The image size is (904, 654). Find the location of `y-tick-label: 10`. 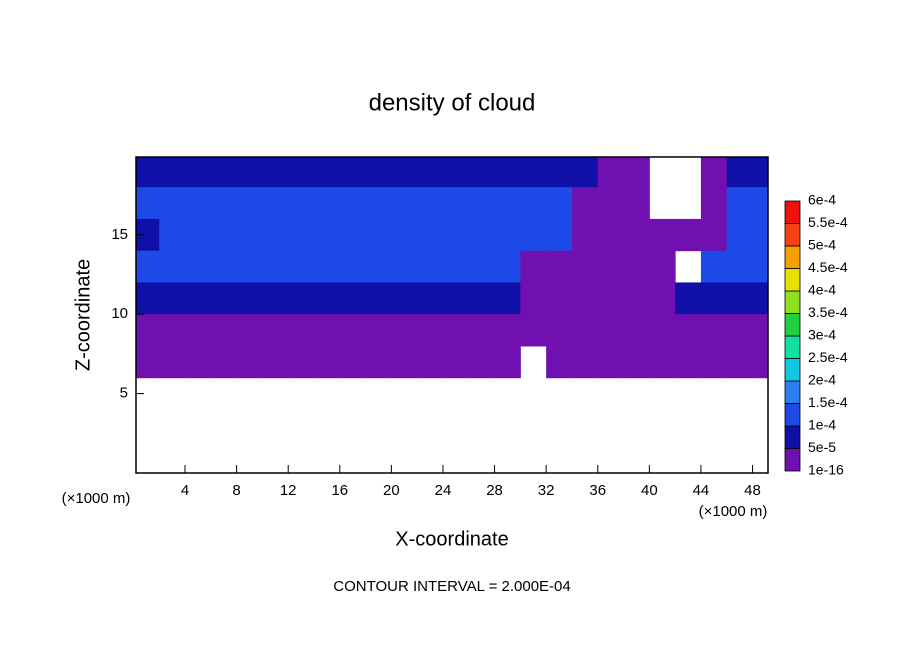

y-tick-label: 10 is located at coordinates (119, 313).